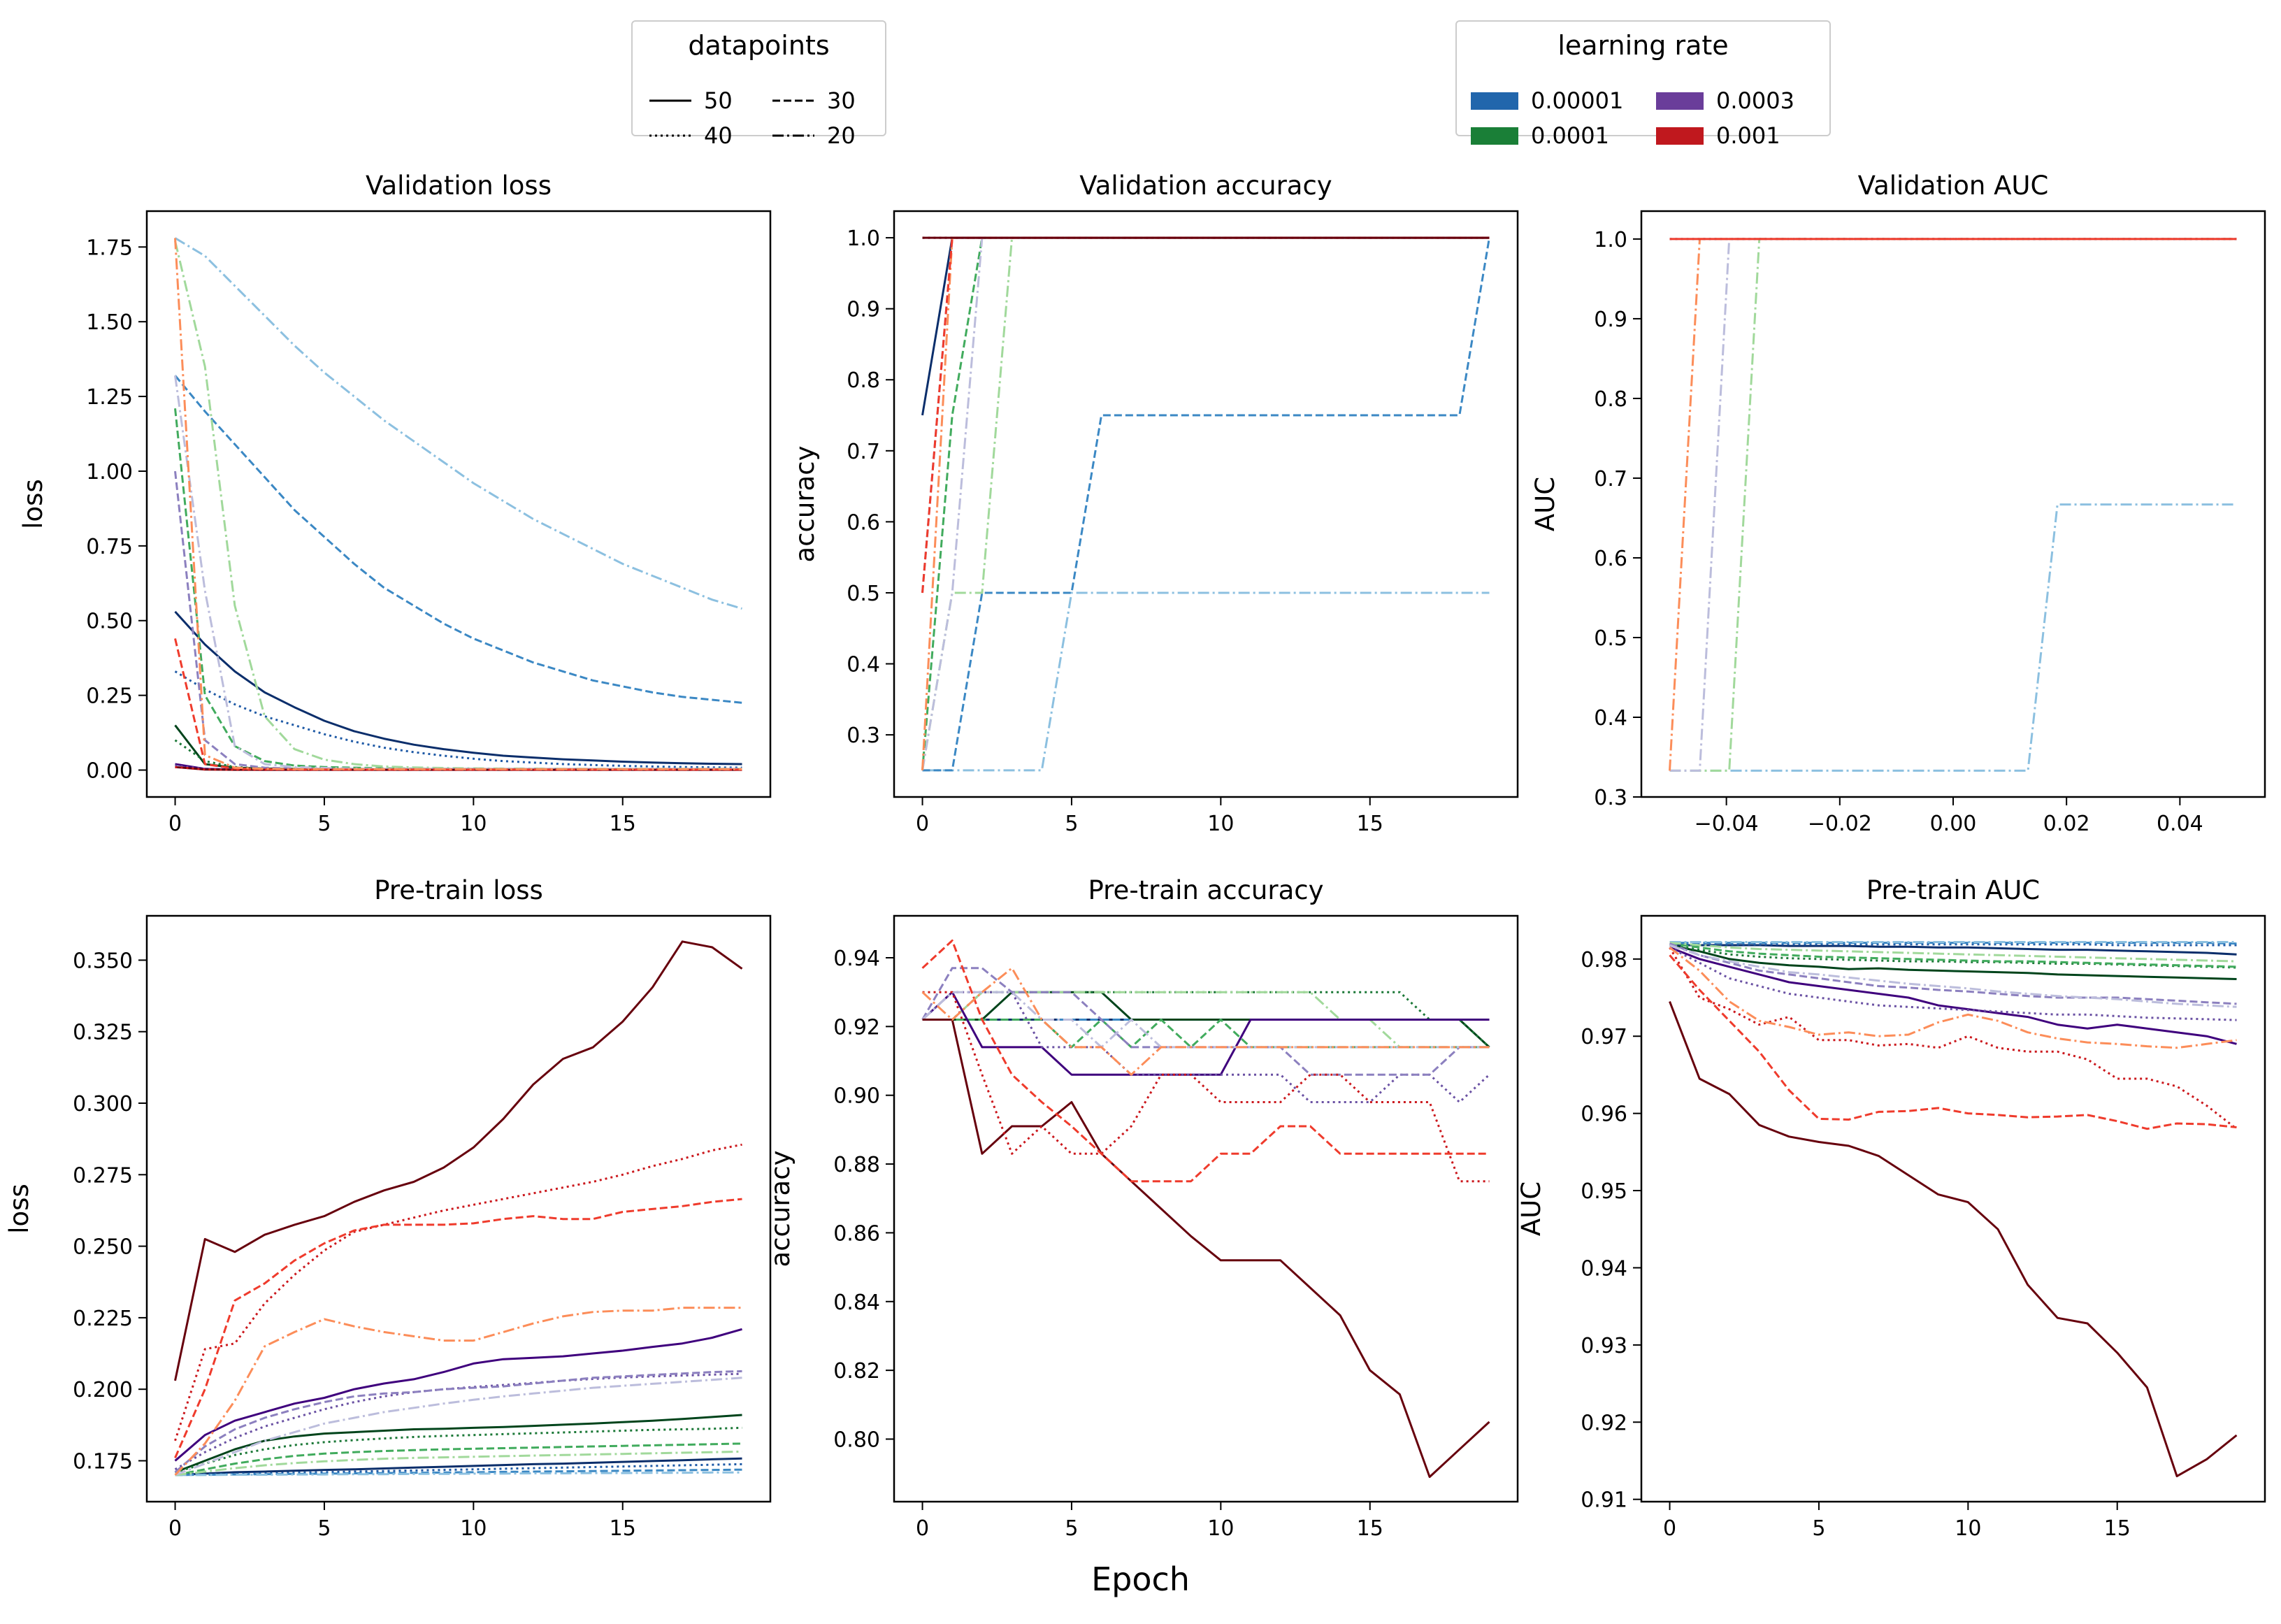  What do you see at coordinates (19, 1208) in the screenshot?
I see `y-axis-label: loss` at bounding box center [19, 1208].